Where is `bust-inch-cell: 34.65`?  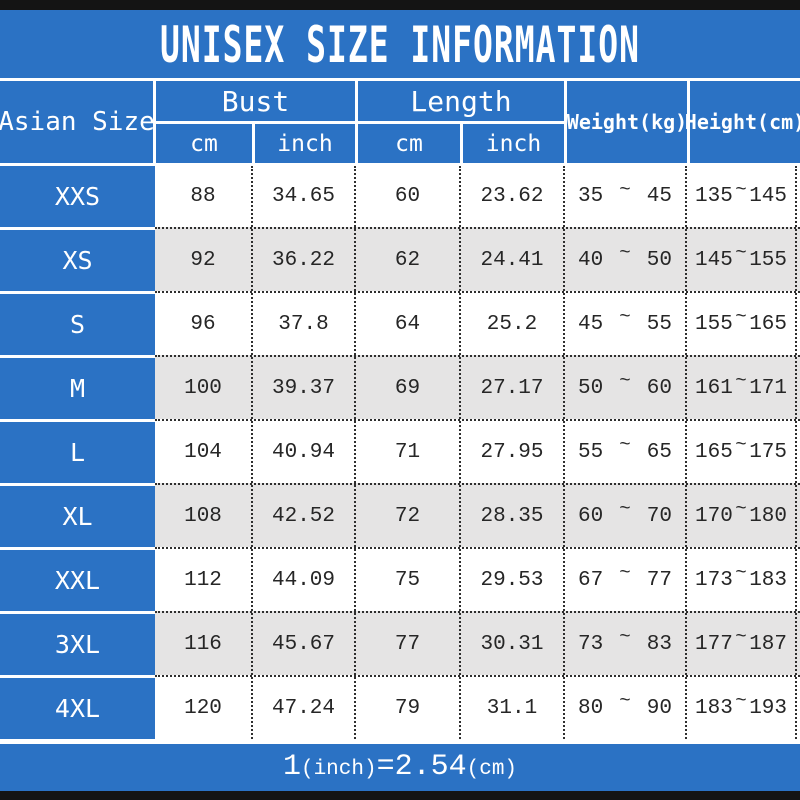
bust-inch-cell: 34.65 is located at coordinates (304, 196).